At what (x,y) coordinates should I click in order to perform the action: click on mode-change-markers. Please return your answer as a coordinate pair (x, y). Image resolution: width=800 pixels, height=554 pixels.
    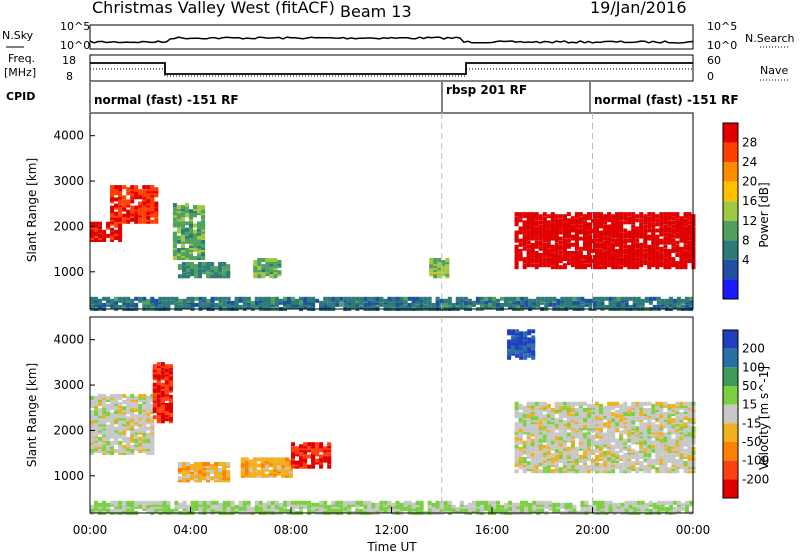
    Looking at the image, I should click on (517, 313).